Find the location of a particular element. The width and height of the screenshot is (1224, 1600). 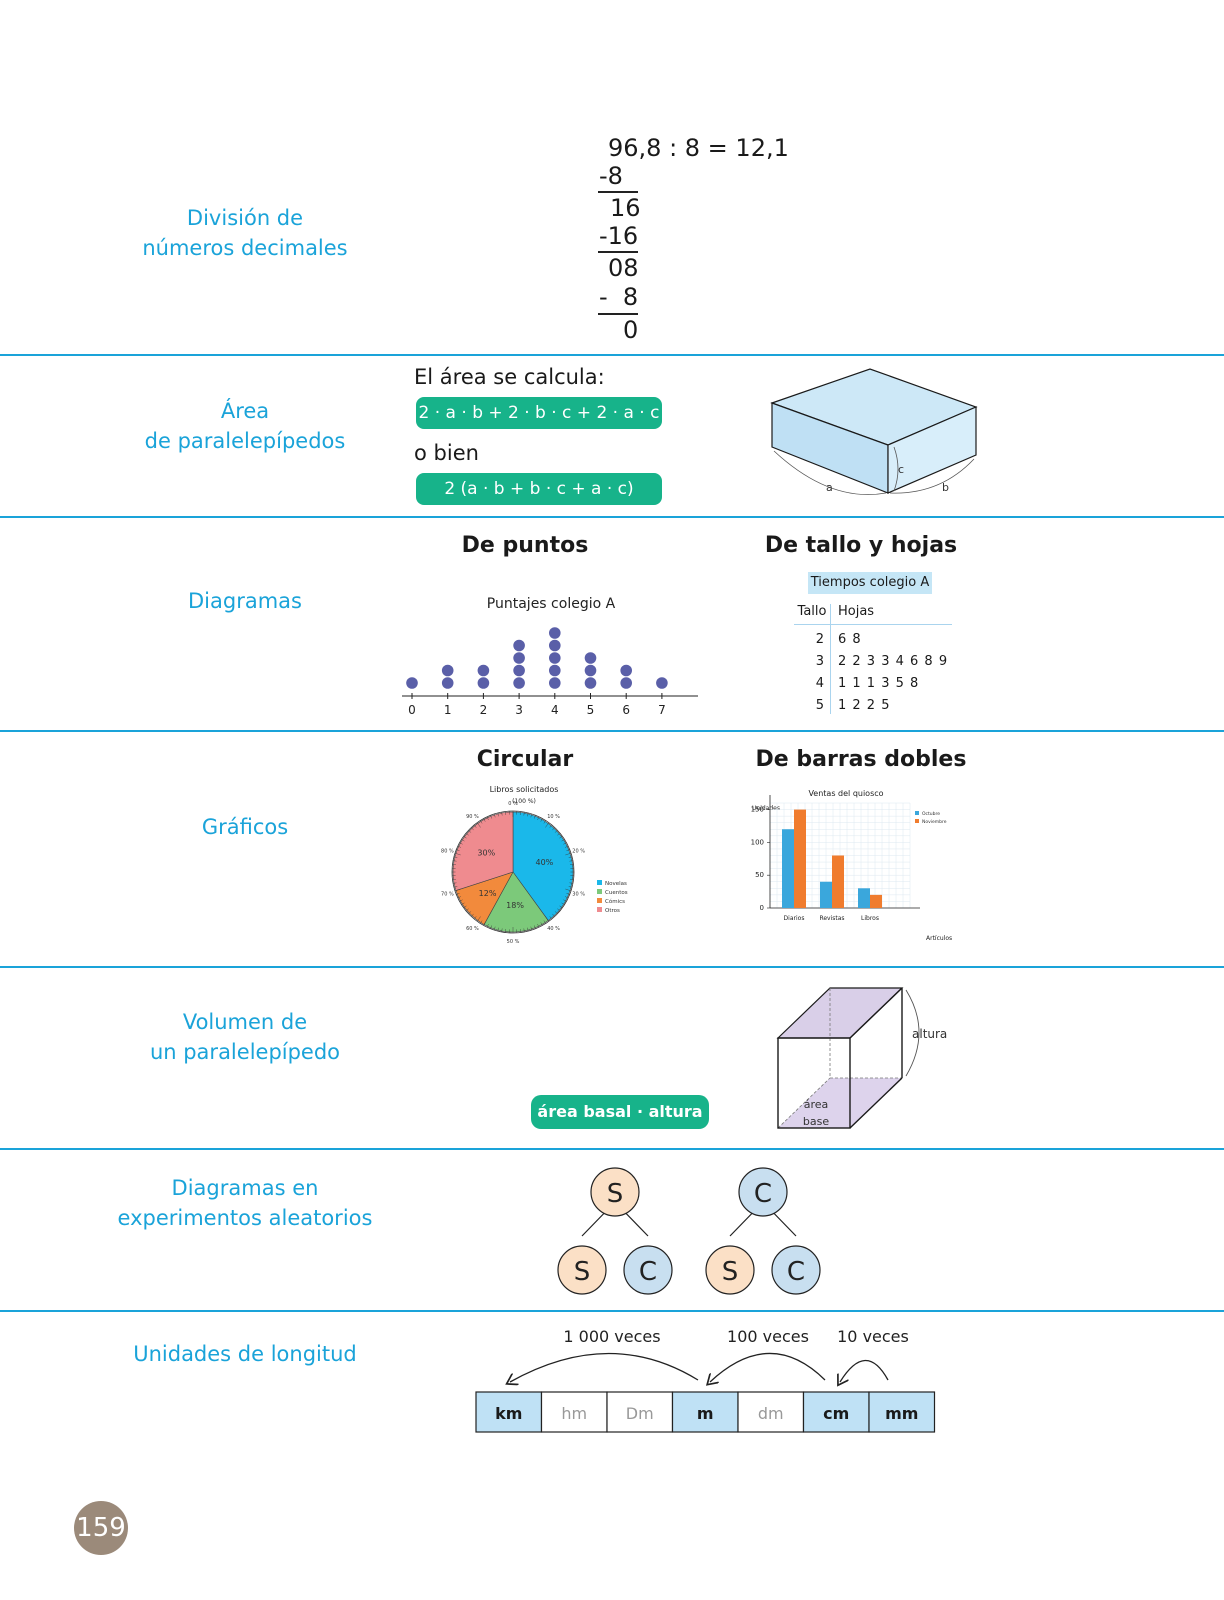

unit-label: Dm is located at coordinates (640, 1413).